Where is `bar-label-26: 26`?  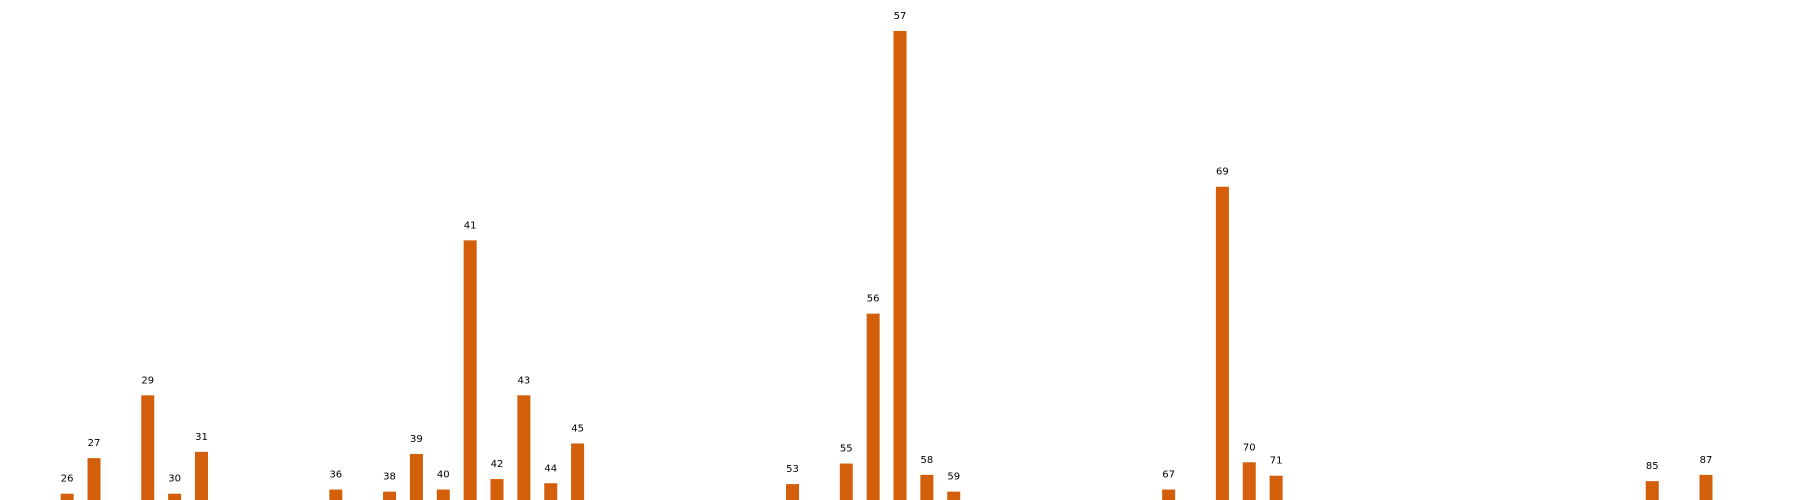 bar-label-26: 26 is located at coordinates (67, 479).